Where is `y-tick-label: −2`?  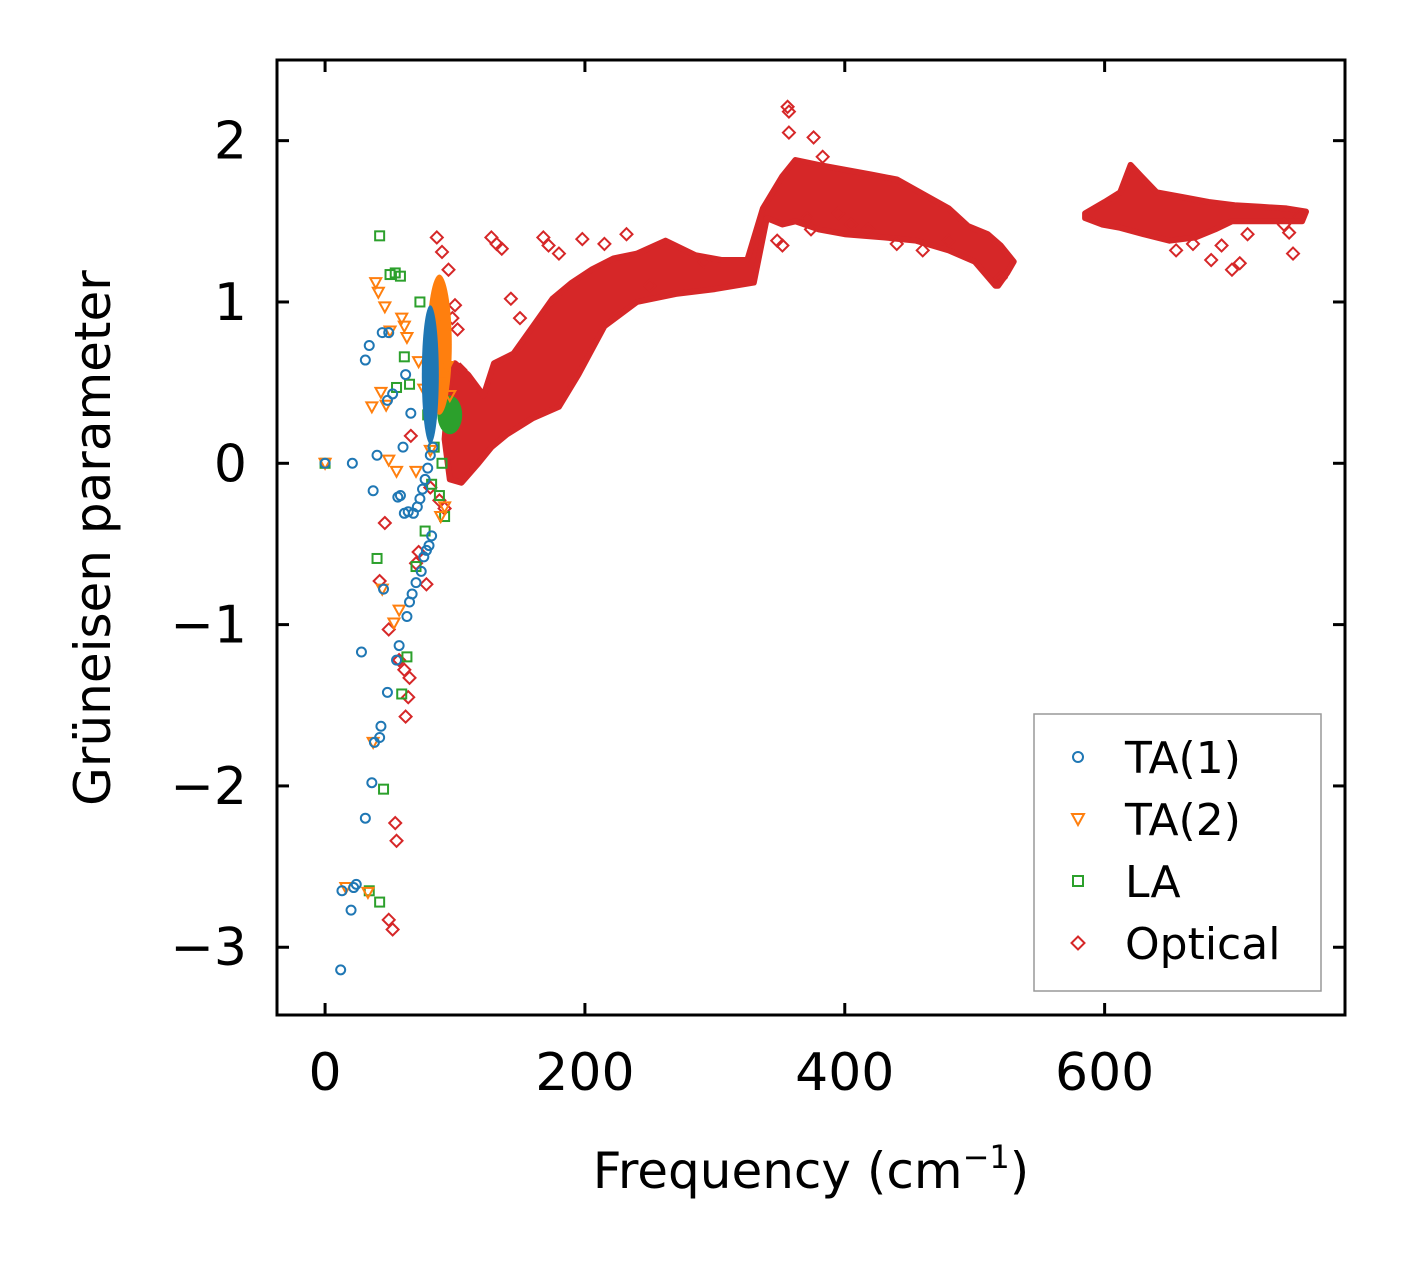 y-tick-label: −2 is located at coordinates (208, 787).